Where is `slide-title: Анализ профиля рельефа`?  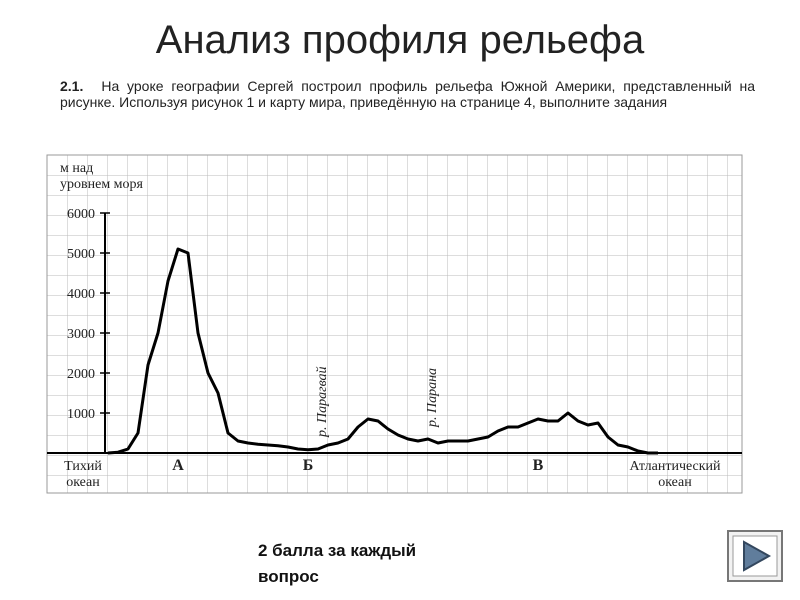 slide-title: Анализ профиля рельефа is located at coordinates (400, 40).